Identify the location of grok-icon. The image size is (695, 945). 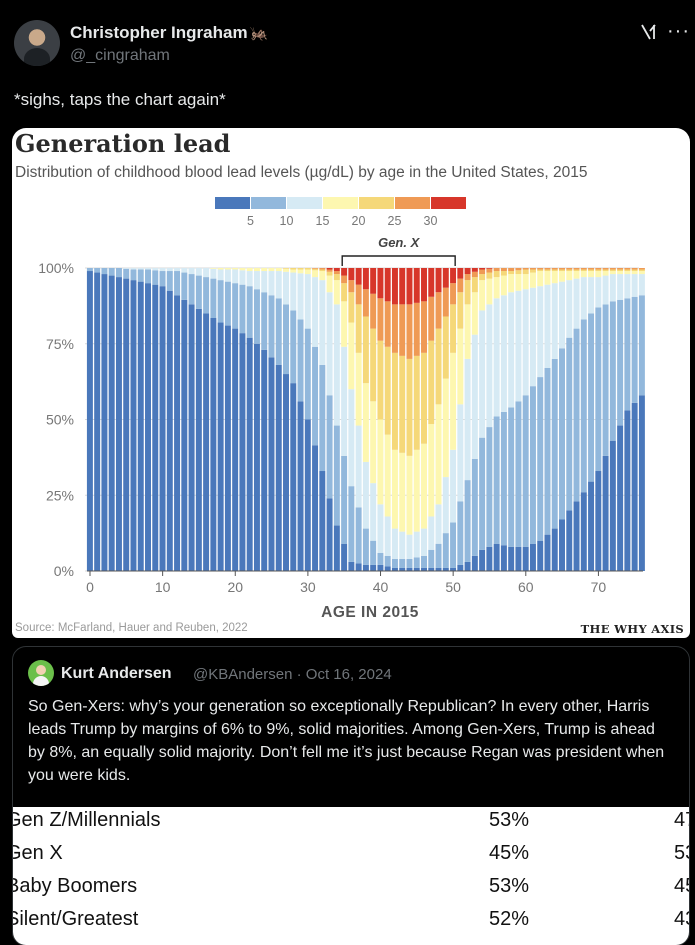
(649, 32).